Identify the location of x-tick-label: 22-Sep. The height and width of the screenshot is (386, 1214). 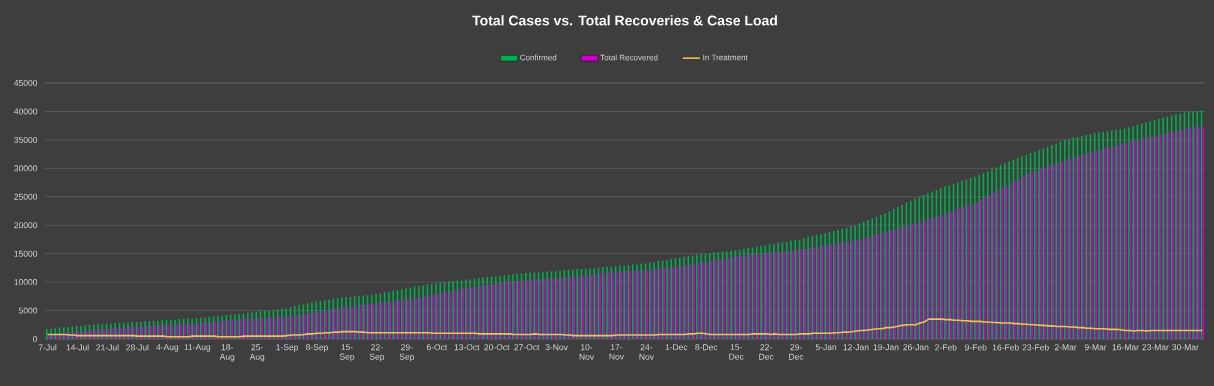
(377, 353).